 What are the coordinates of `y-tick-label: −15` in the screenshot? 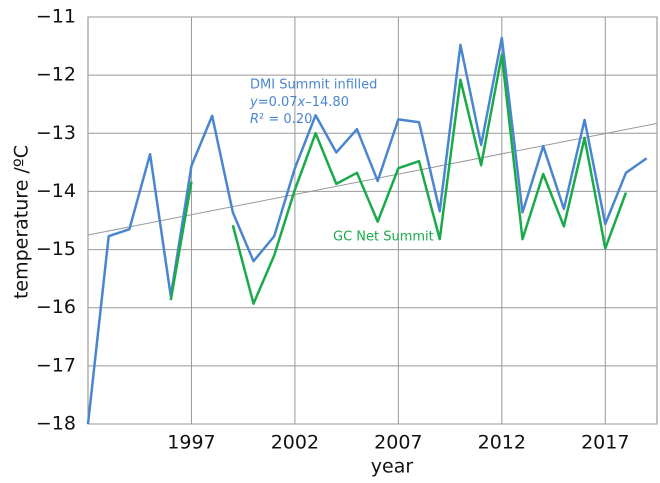 It's located at (56, 249).